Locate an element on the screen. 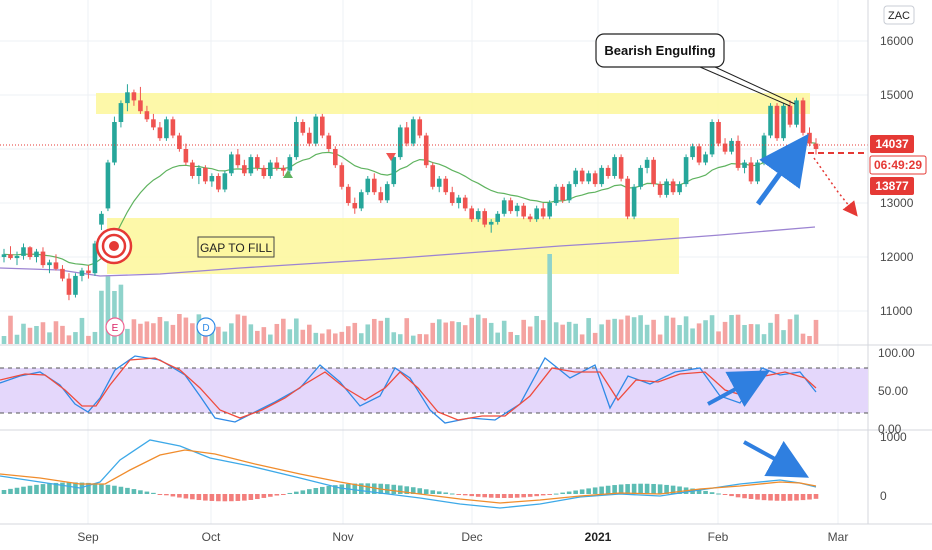  x-label-dec: Dec is located at coordinates (471, 537).